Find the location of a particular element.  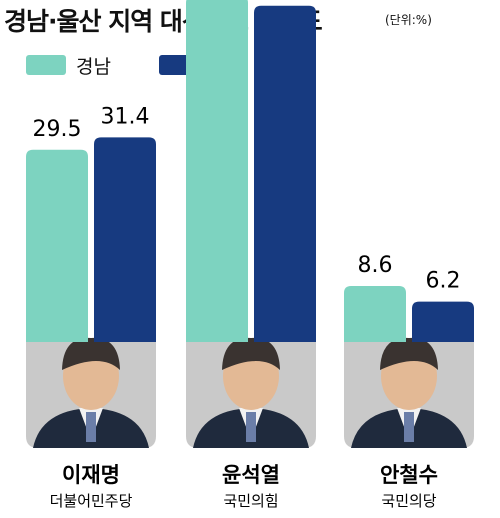

bar-yoon-sukyeol-gyeongnam is located at coordinates (217, 171).